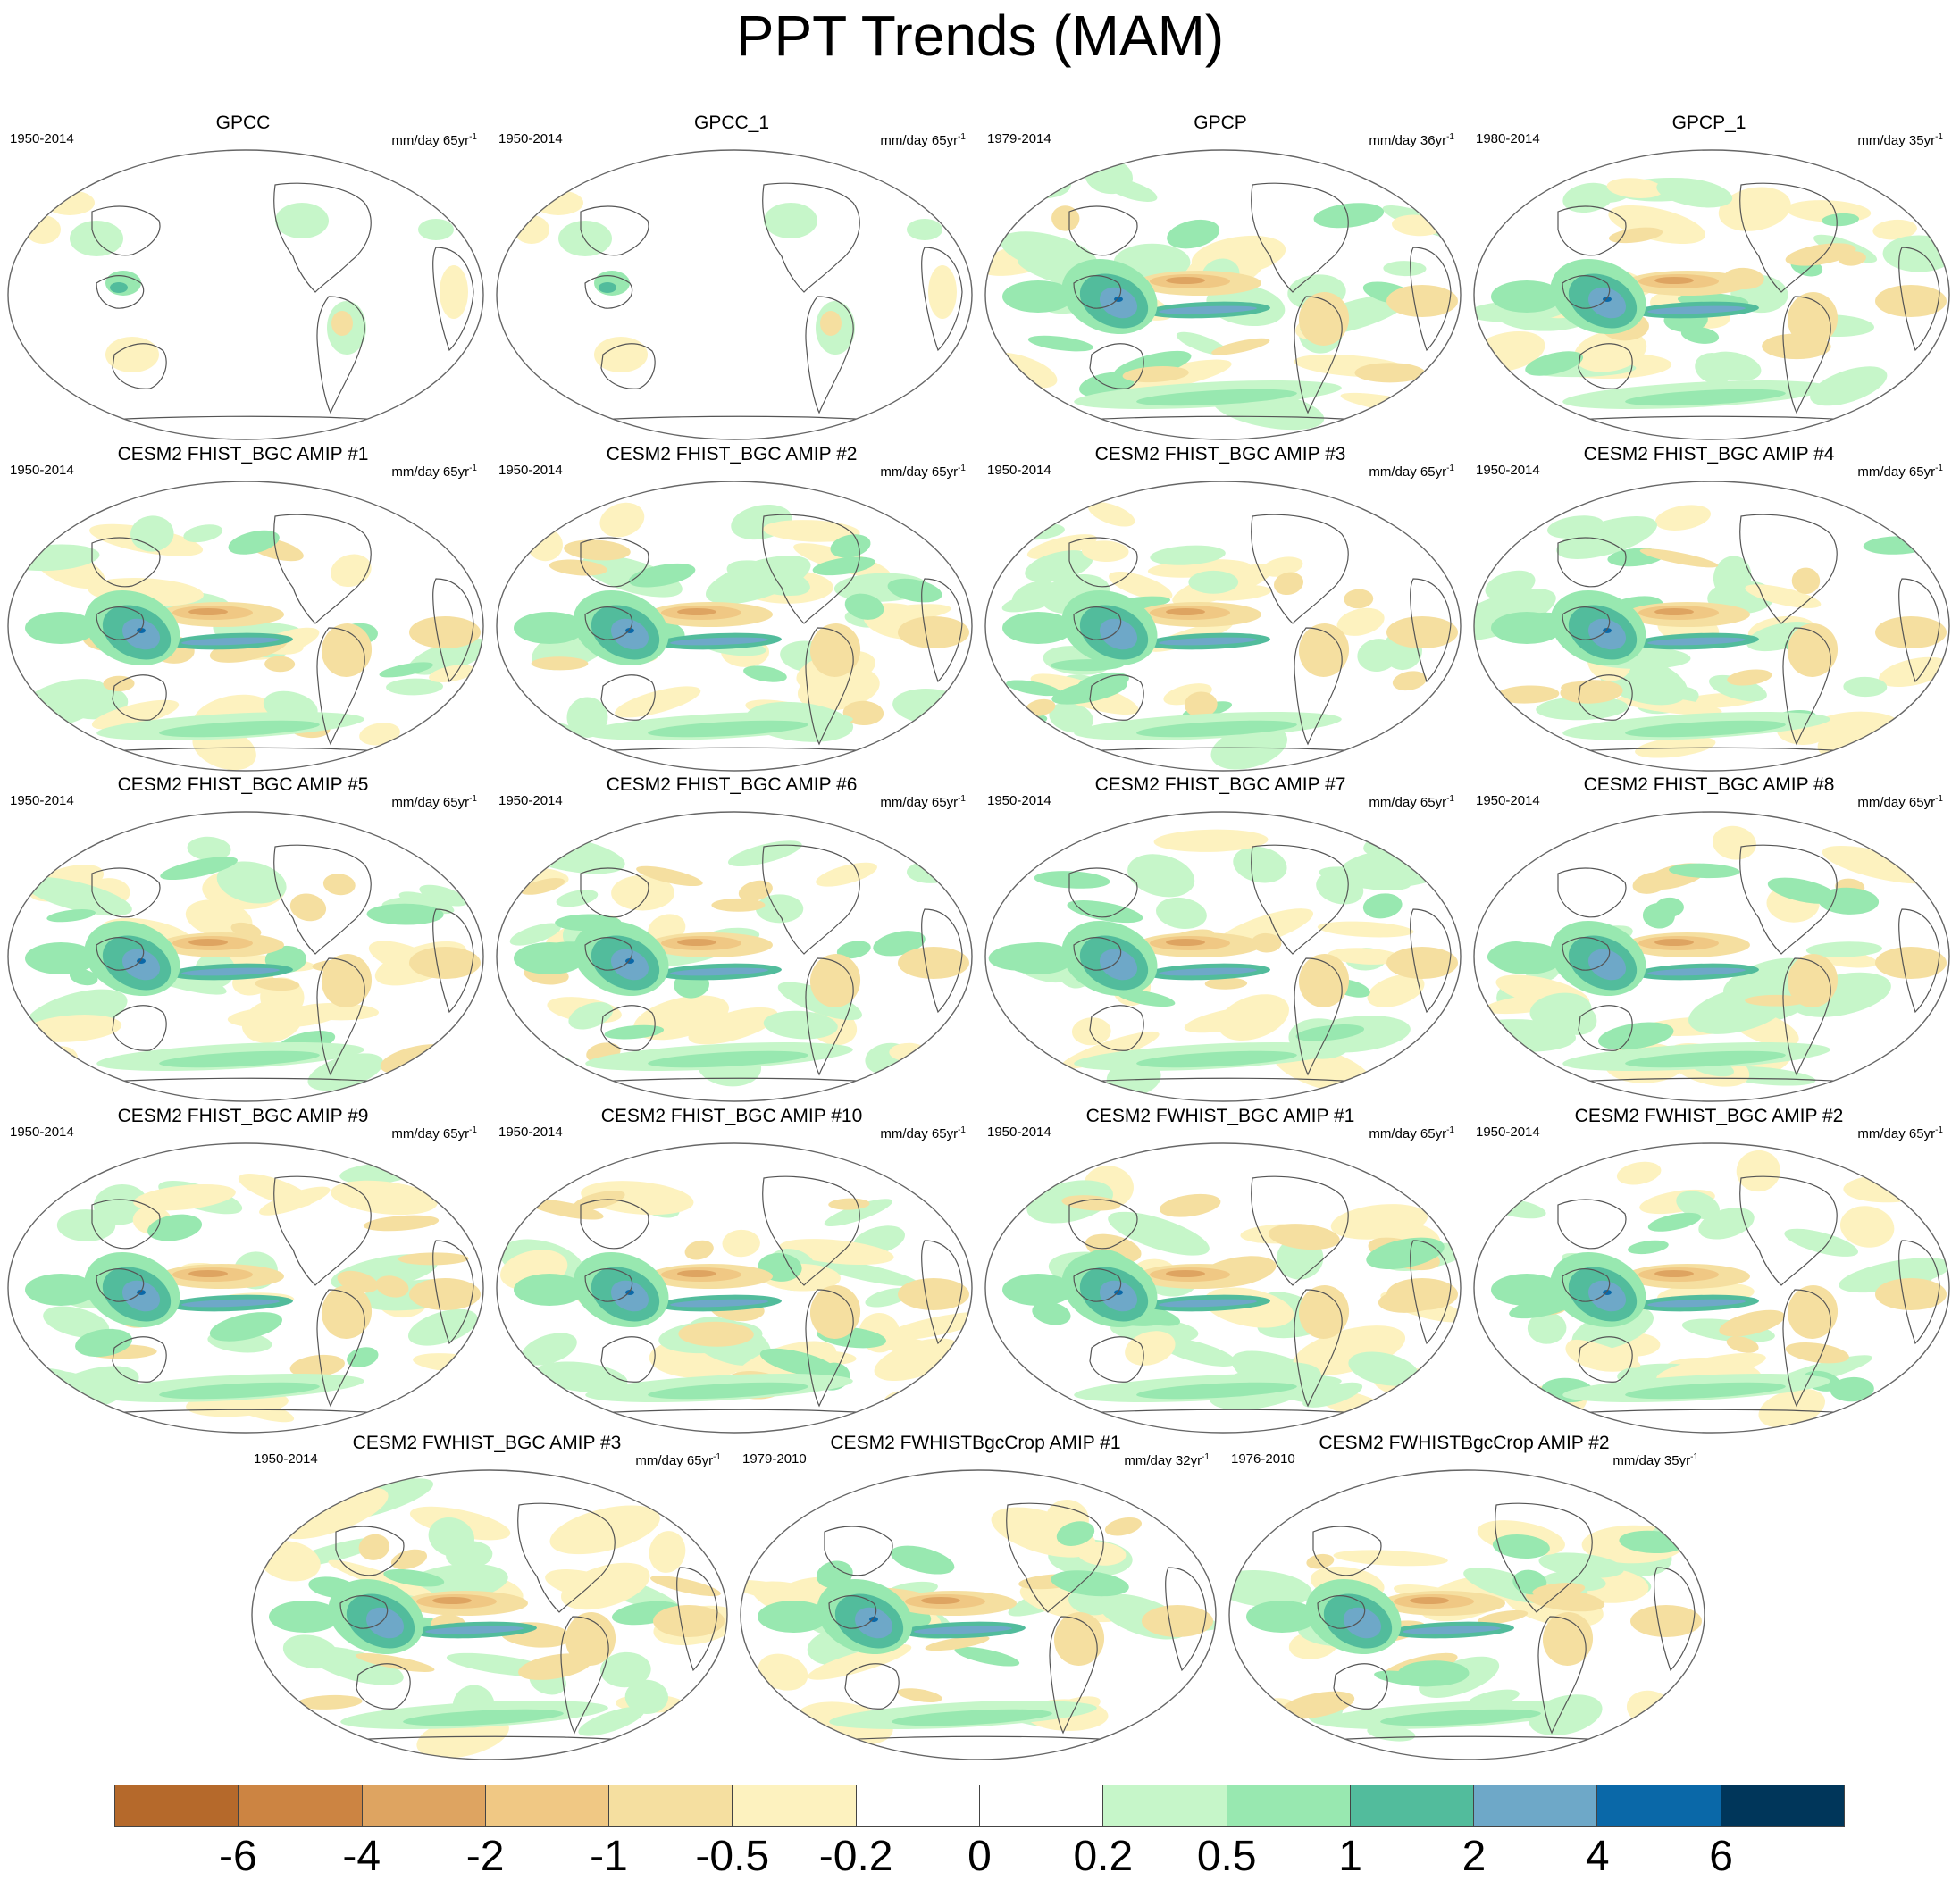 The width and height of the screenshot is (1960, 1881). Describe the element at coordinates (1433, 141) in the screenshot. I see `units-span: 36yr` at that location.